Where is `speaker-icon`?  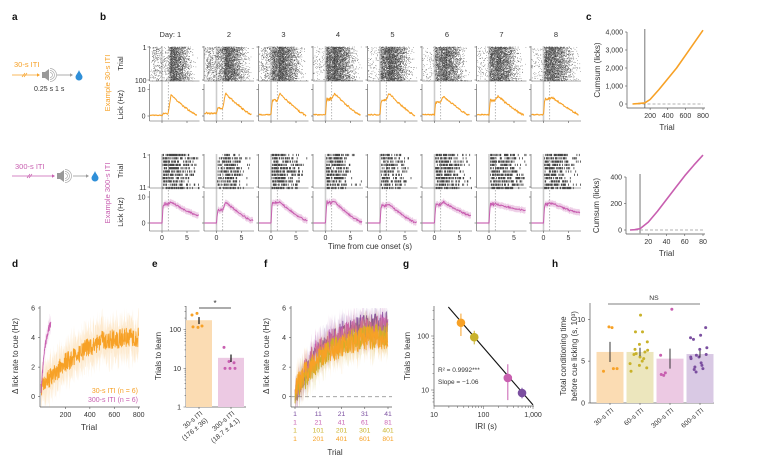 speaker-icon is located at coordinates (43, 75).